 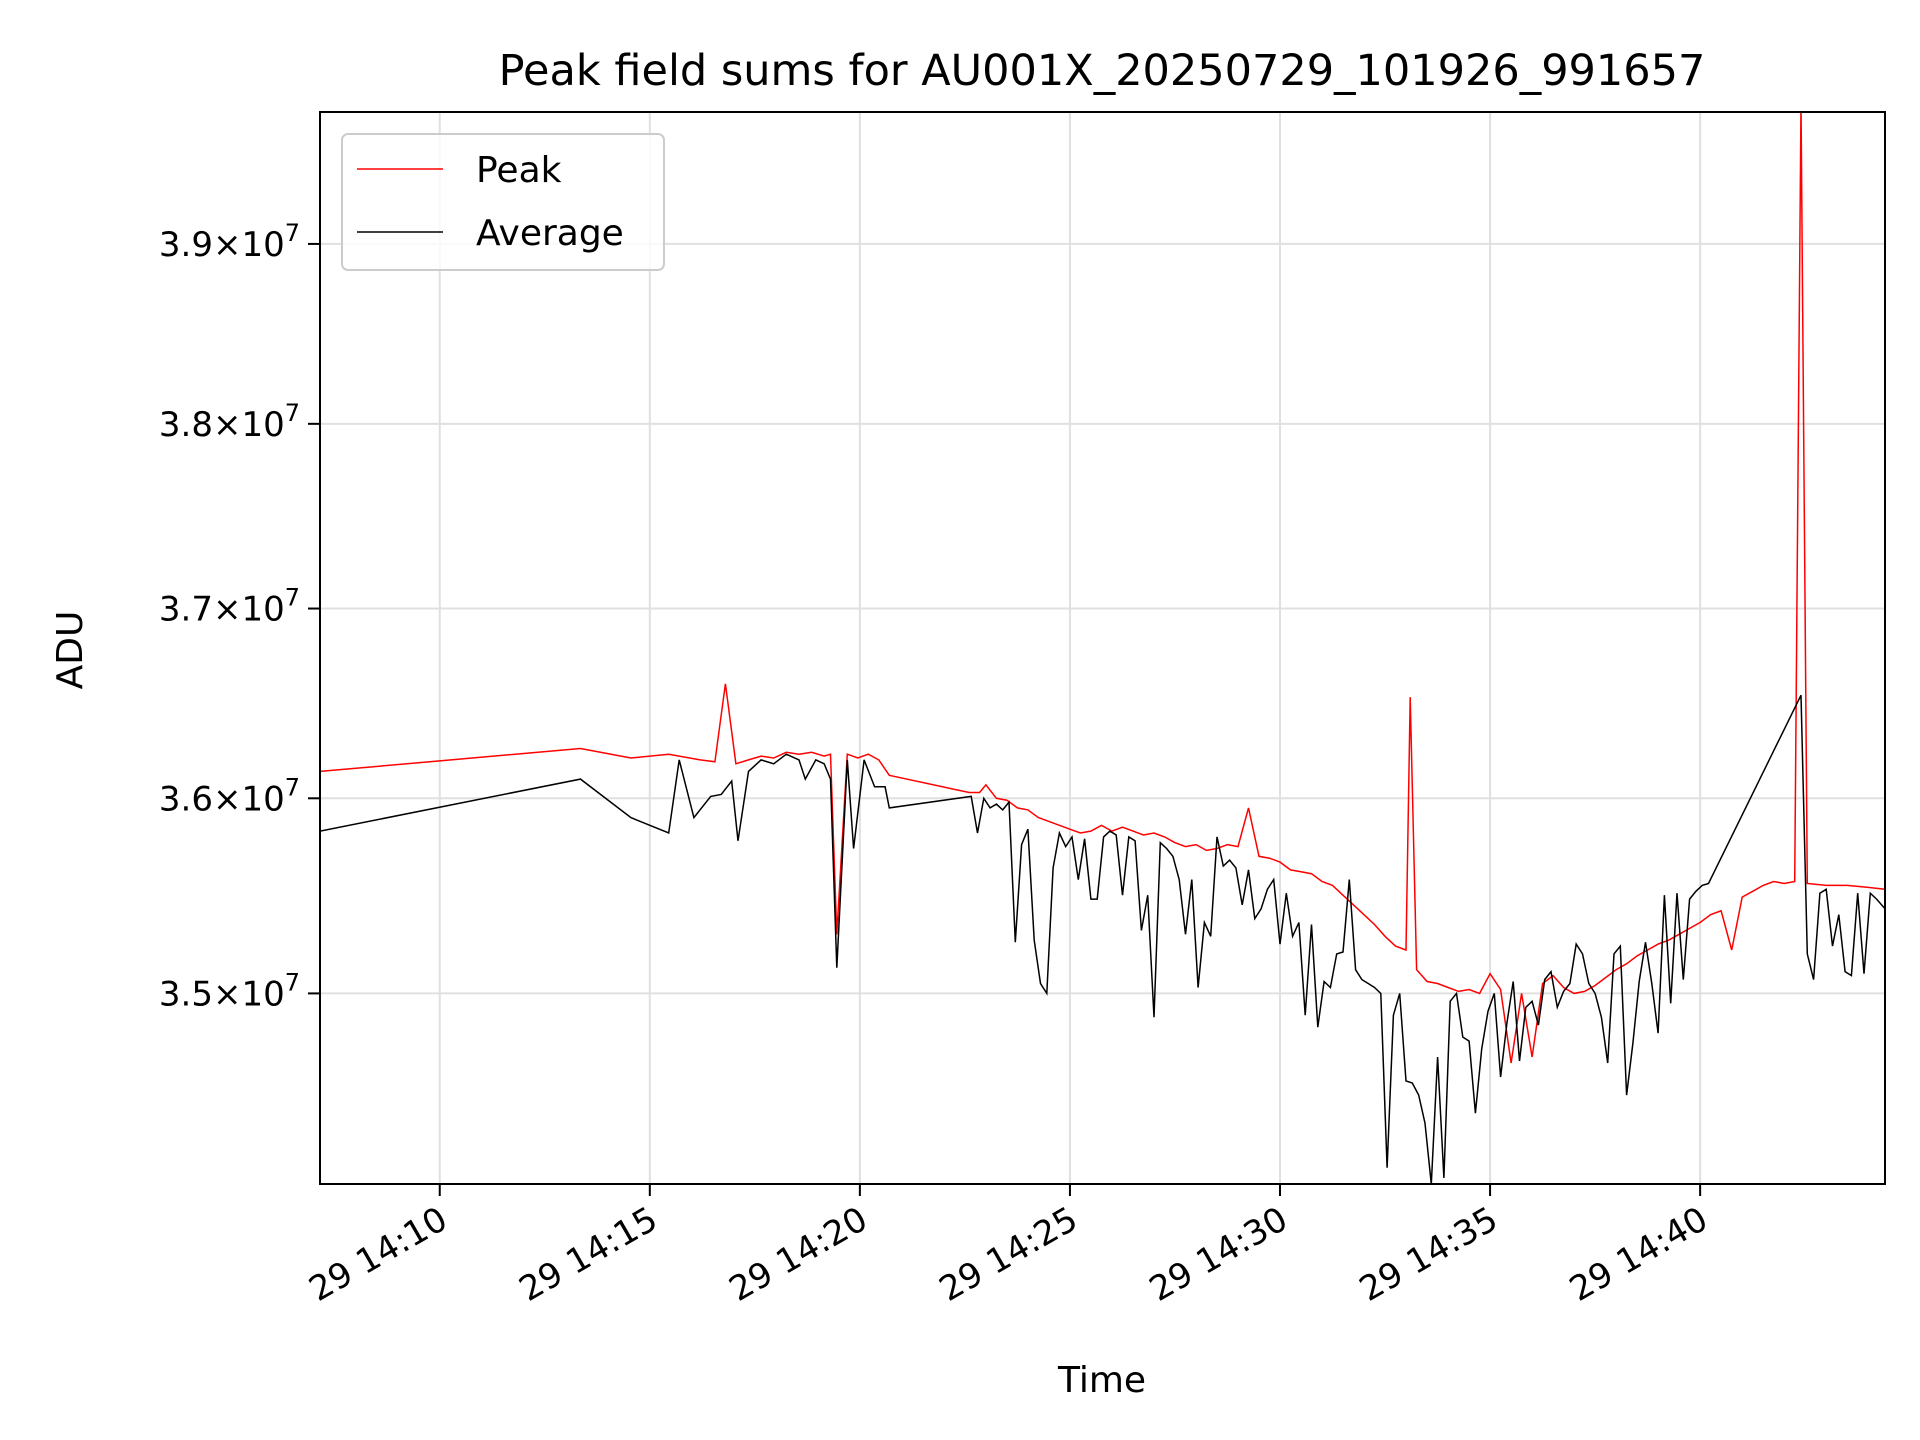 What do you see at coordinates (519, 170) in the screenshot?
I see `legend-label-peak: Peak` at bounding box center [519, 170].